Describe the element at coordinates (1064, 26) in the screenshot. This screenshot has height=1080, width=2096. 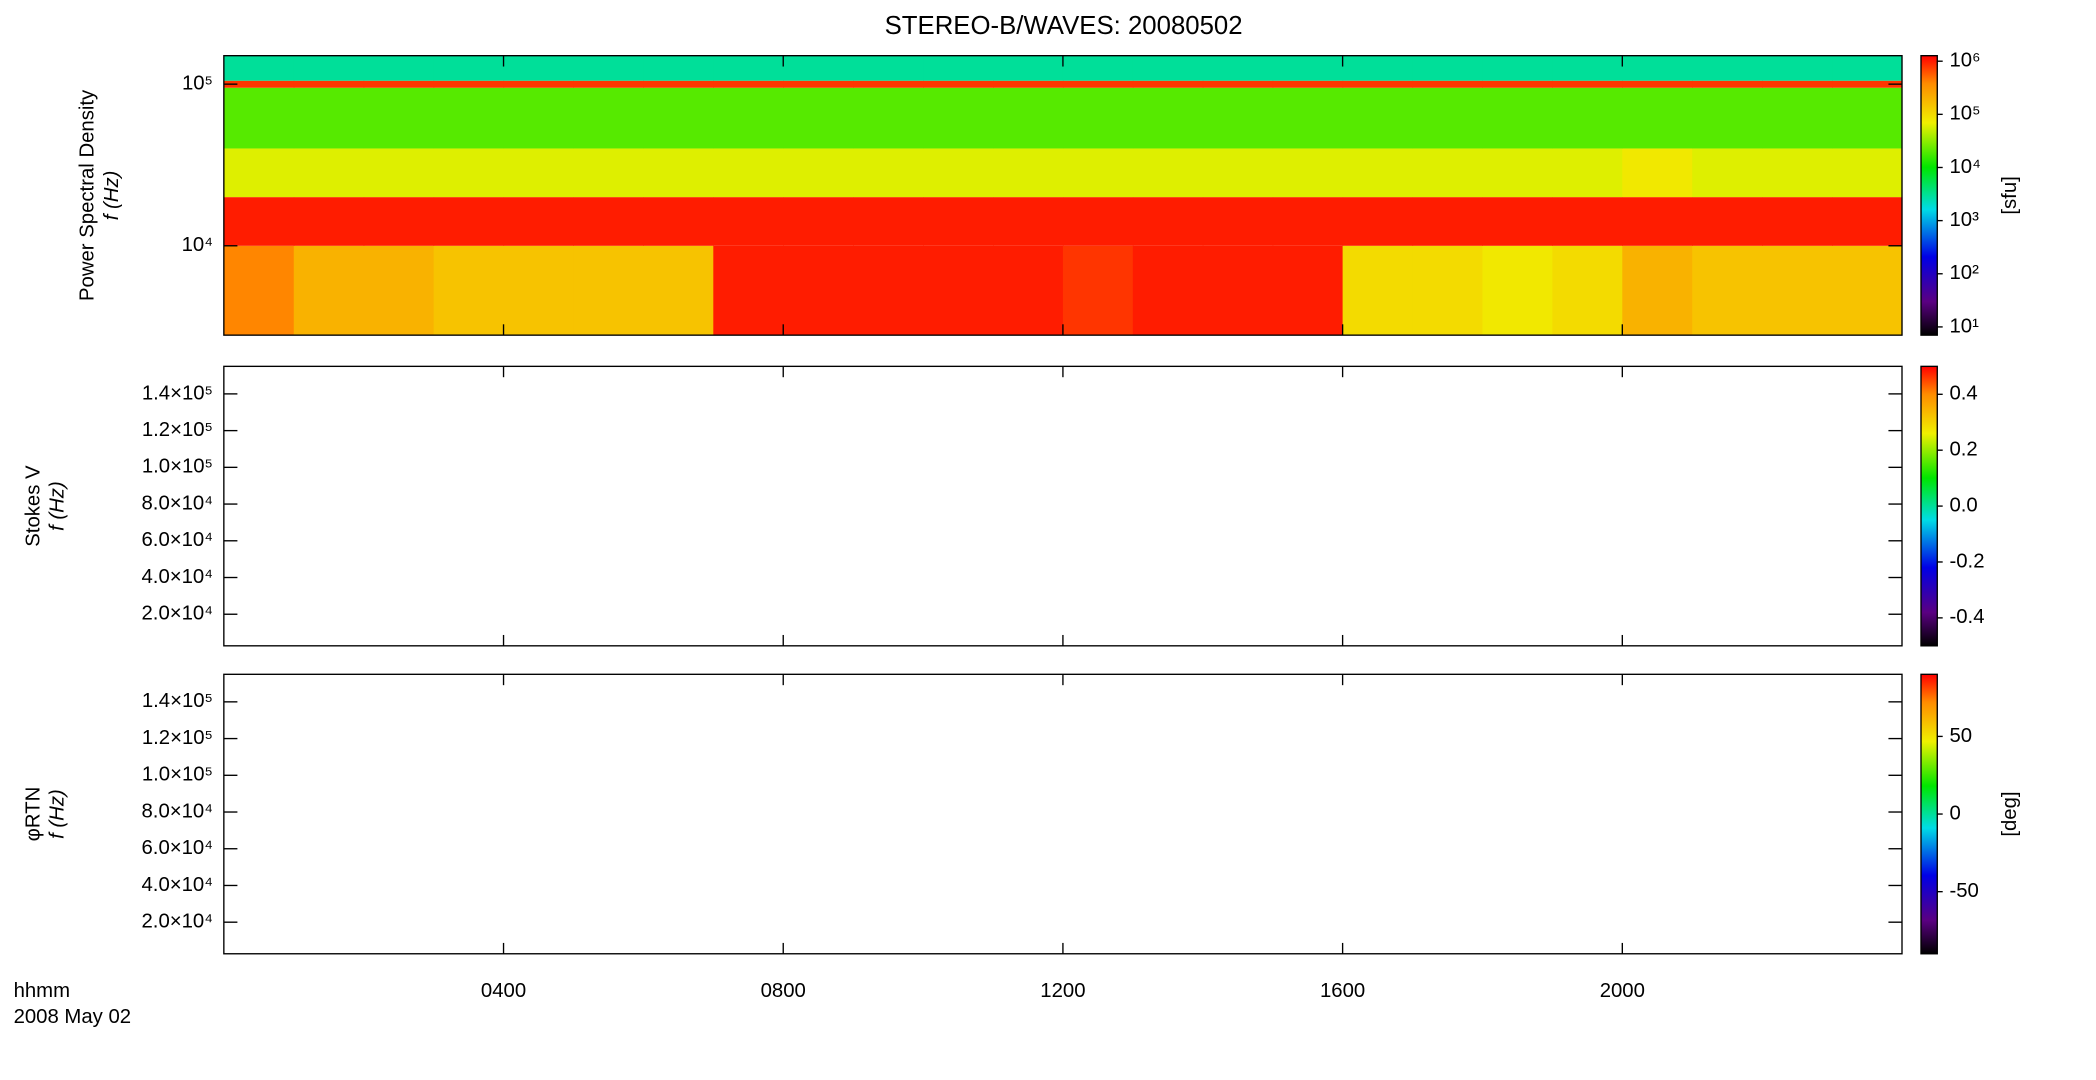
I see `chart-title: STEREO-B/WAVES: 20080502` at that location.